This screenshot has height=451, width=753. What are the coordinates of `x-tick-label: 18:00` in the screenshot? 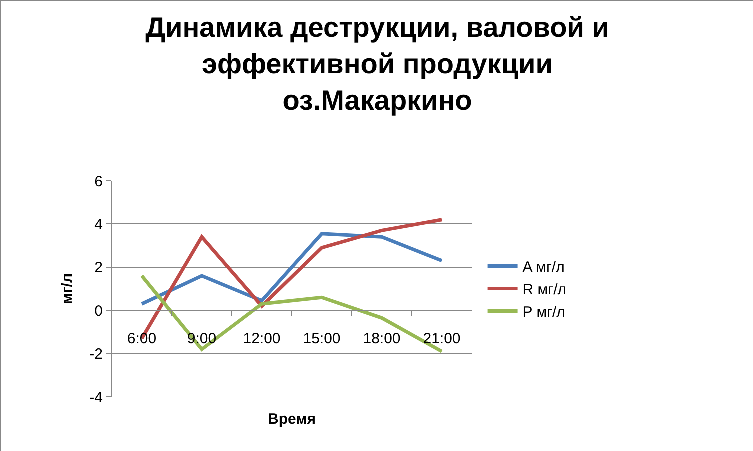 It's located at (382, 339).